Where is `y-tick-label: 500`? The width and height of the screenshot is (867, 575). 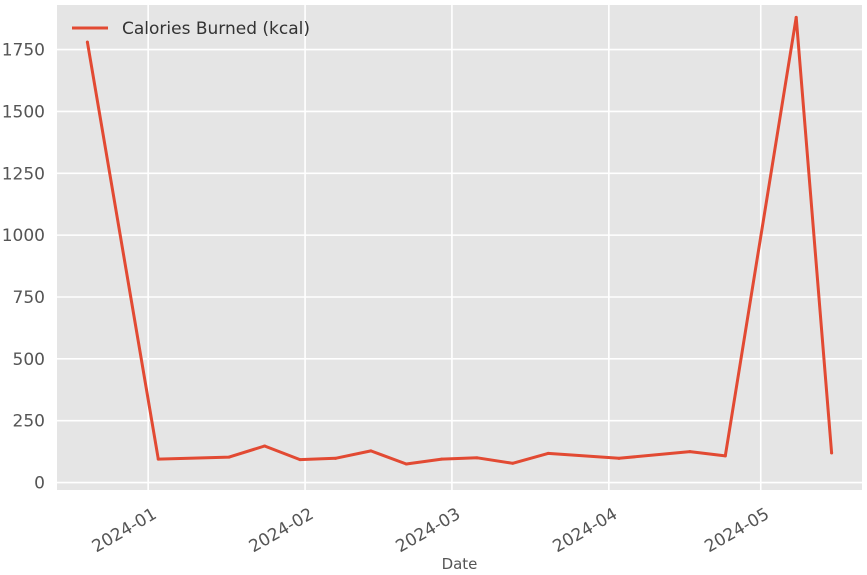
y-tick-label: 500 is located at coordinates (29, 360).